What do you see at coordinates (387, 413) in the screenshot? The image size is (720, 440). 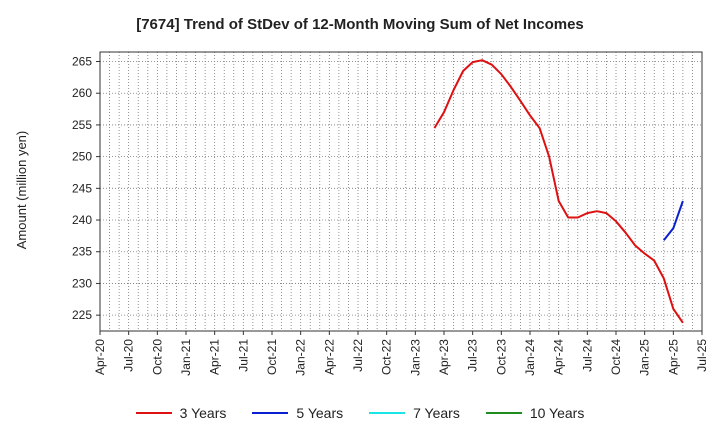 I see `legend-swatch-7-years` at bounding box center [387, 413].